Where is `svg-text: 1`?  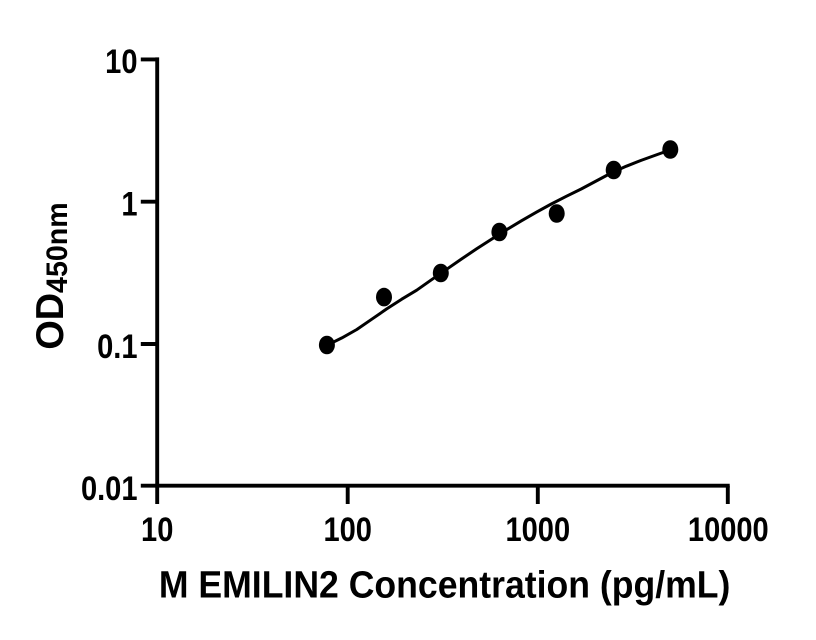 svg-text: 1 is located at coordinates (129, 203).